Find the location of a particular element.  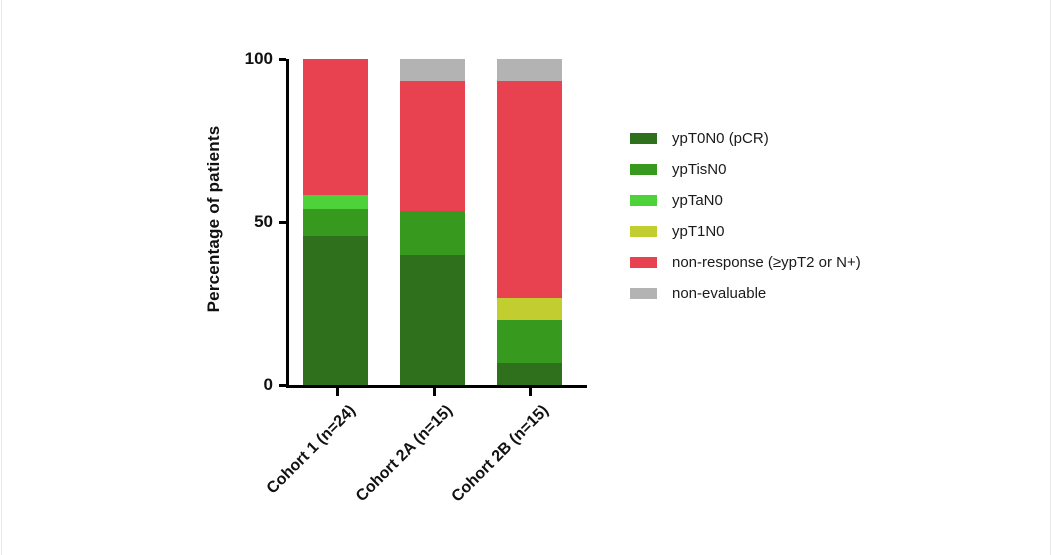

bar-segment-ypt1n0 is located at coordinates (529, 309).